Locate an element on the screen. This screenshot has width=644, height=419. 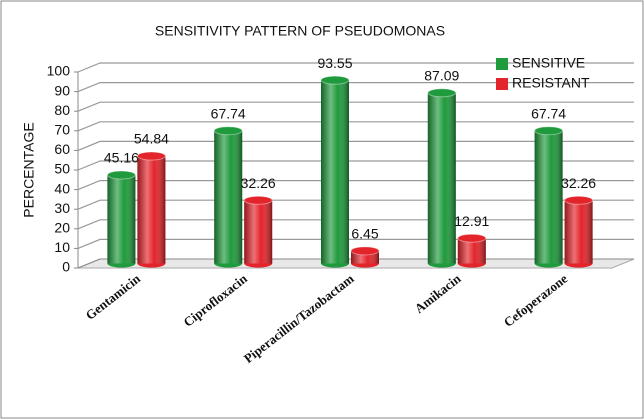
legend-label: SENSITIVE is located at coordinates (548, 63).